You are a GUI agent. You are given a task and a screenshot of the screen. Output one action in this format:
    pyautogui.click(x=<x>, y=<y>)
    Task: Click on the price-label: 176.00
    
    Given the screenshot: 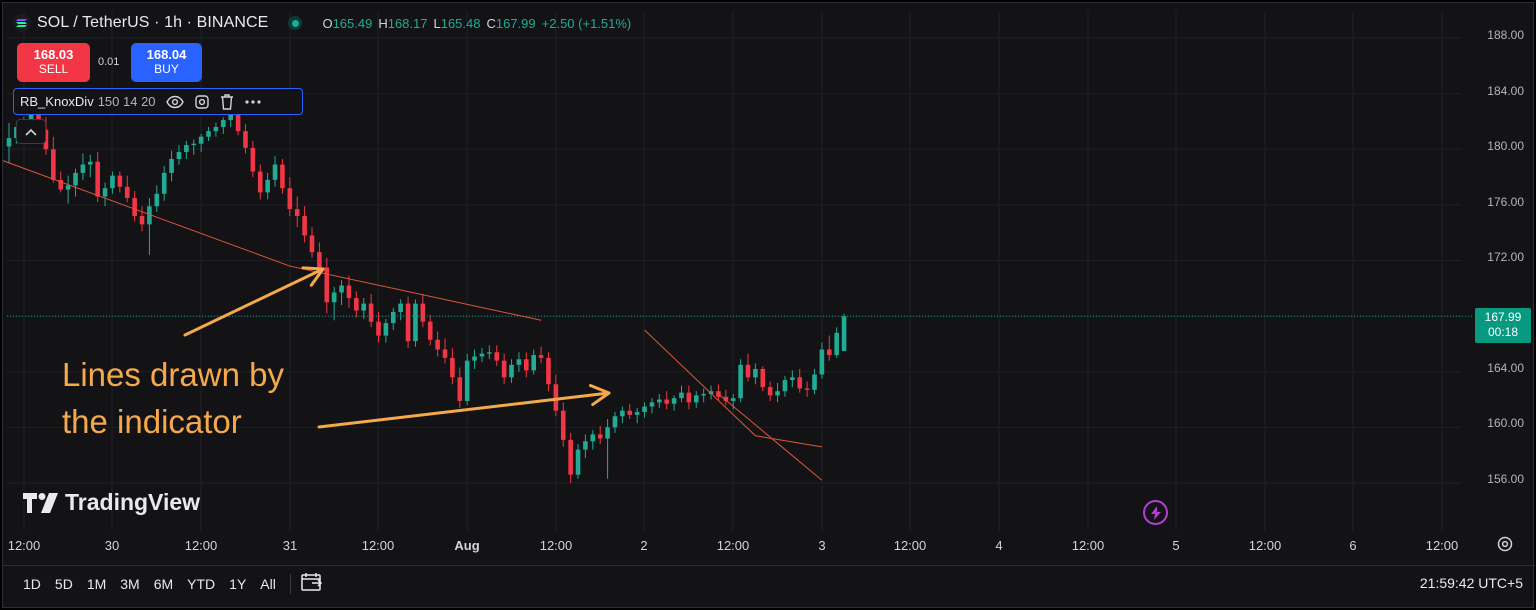 What is the action you would take?
    pyautogui.click(x=1505, y=202)
    